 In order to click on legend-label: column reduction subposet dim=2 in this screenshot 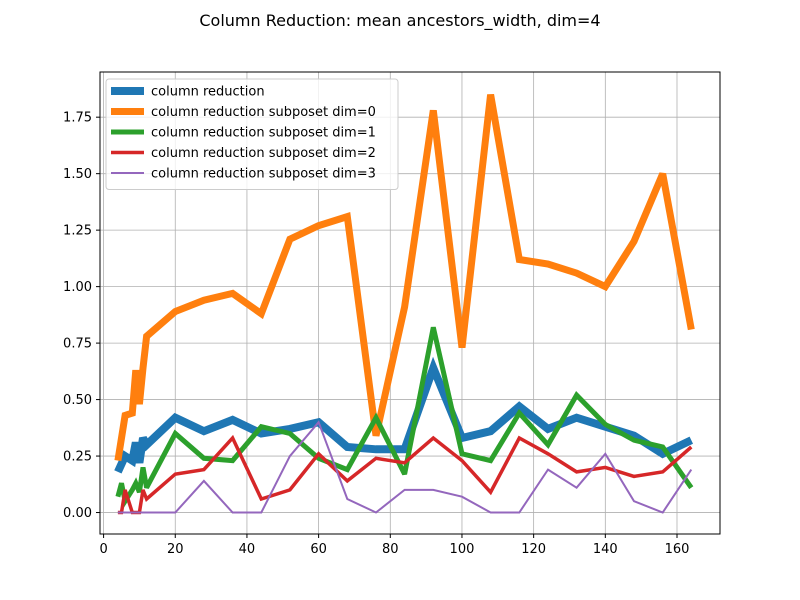, I will do `click(263, 153)`.